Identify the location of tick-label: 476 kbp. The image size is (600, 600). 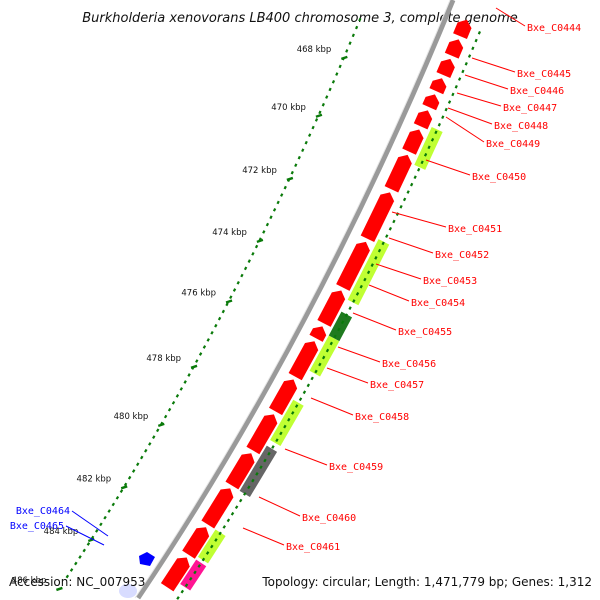
(198, 294).